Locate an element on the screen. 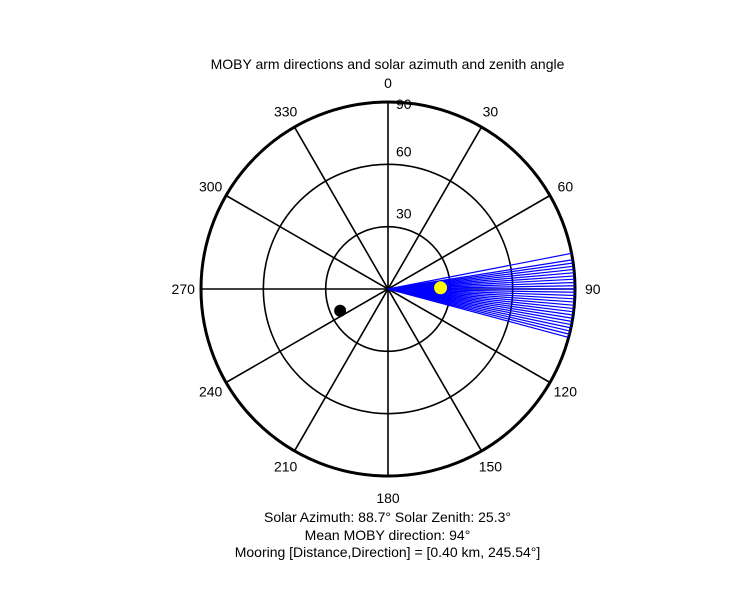 The width and height of the screenshot is (750, 600). angle-tick-label-60: 60 is located at coordinates (566, 187).